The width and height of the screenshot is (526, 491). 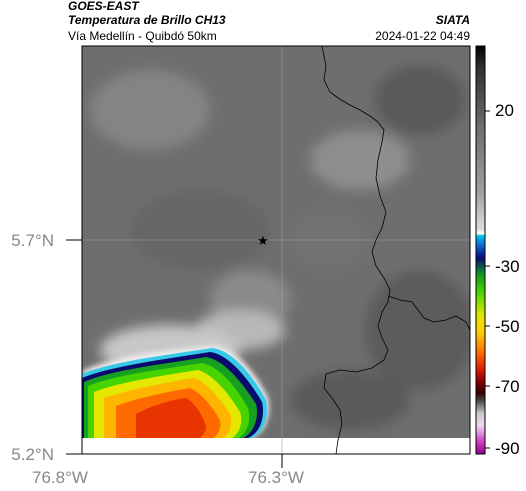 I want to click on colorbar-tick-label: -50, so click(x=507, y=326).